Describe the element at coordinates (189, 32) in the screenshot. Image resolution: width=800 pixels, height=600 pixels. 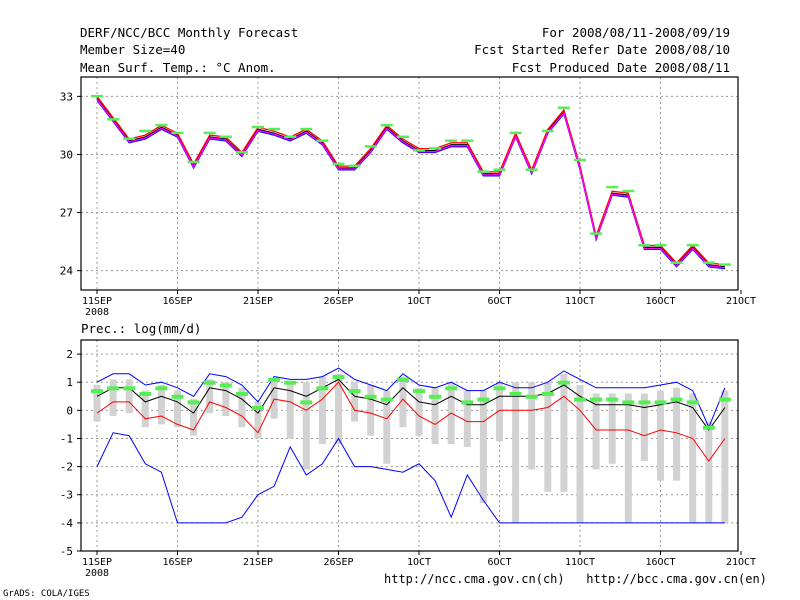
I see `chart-title: DERF/NCC/BCC Monthly Forecast` at that location.